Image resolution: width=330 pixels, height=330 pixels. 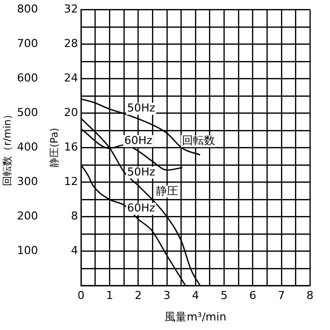 What do you see at coordinates (27, 147) in the screenshot?
I see `y2-tick-label: 400` at bounding box center [27, 147].